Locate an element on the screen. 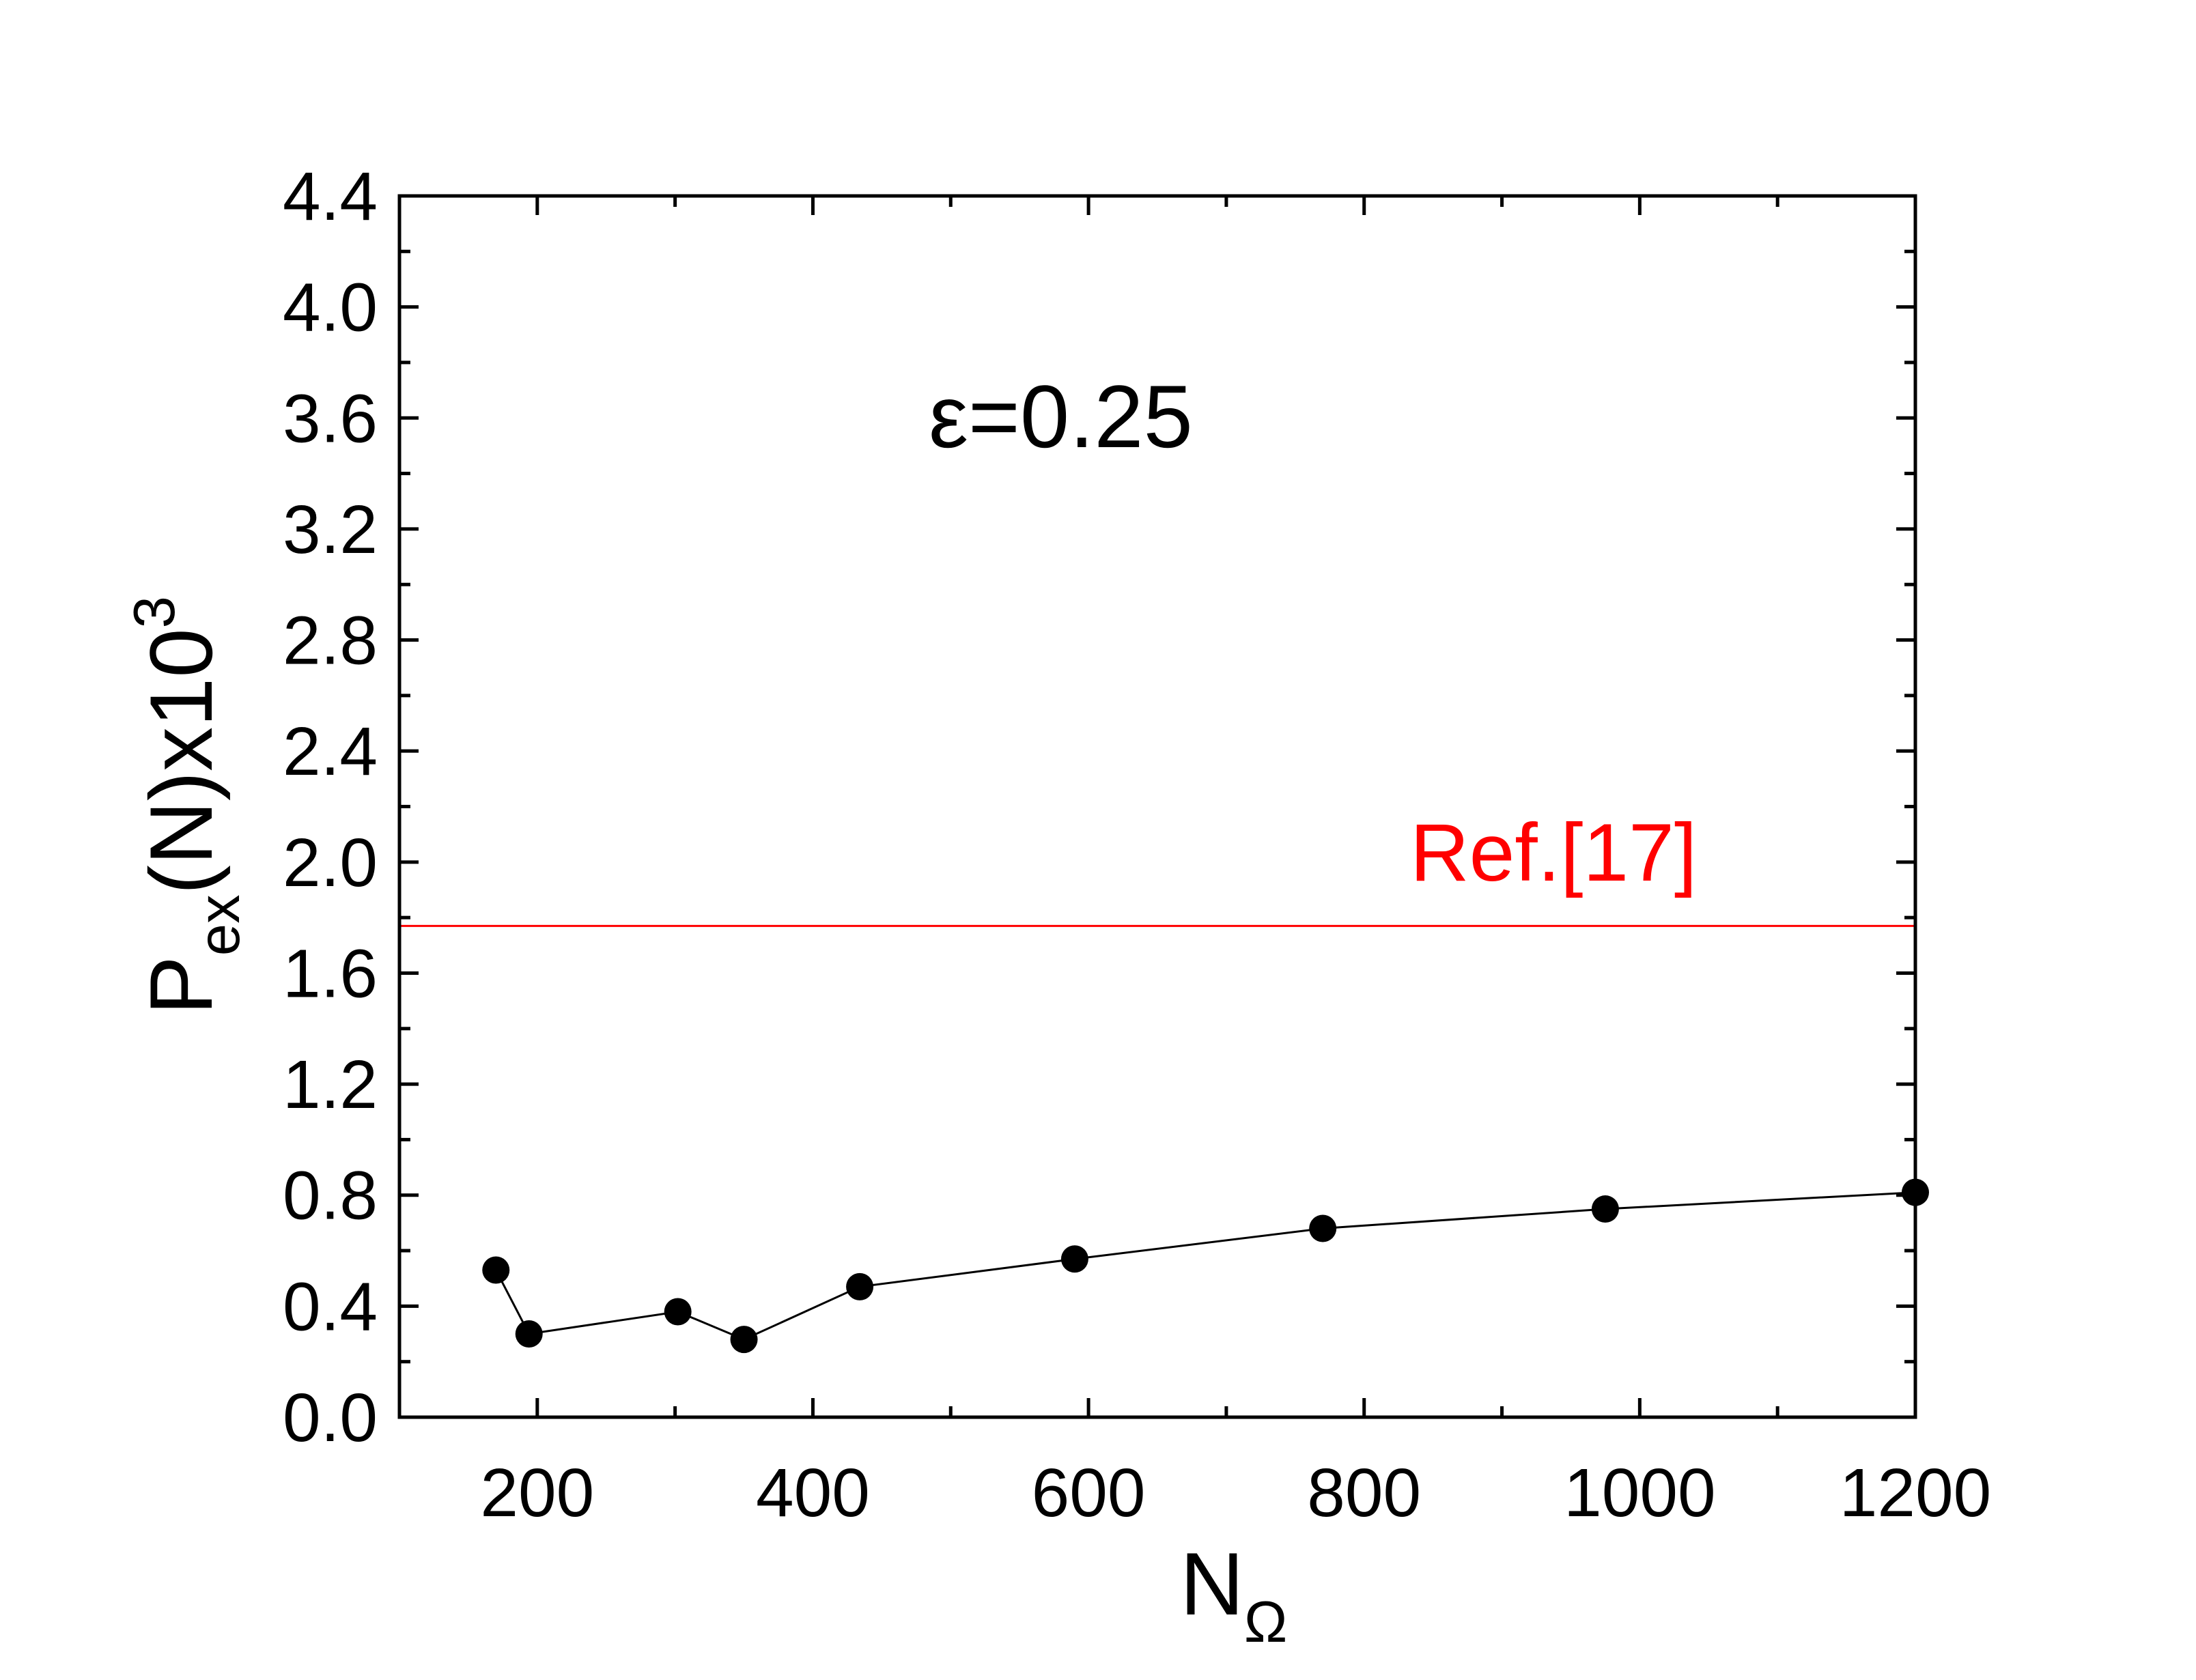 The width and height of the screenshot is (2196, 1680). series-line is located at coordinates (1205, 1266).